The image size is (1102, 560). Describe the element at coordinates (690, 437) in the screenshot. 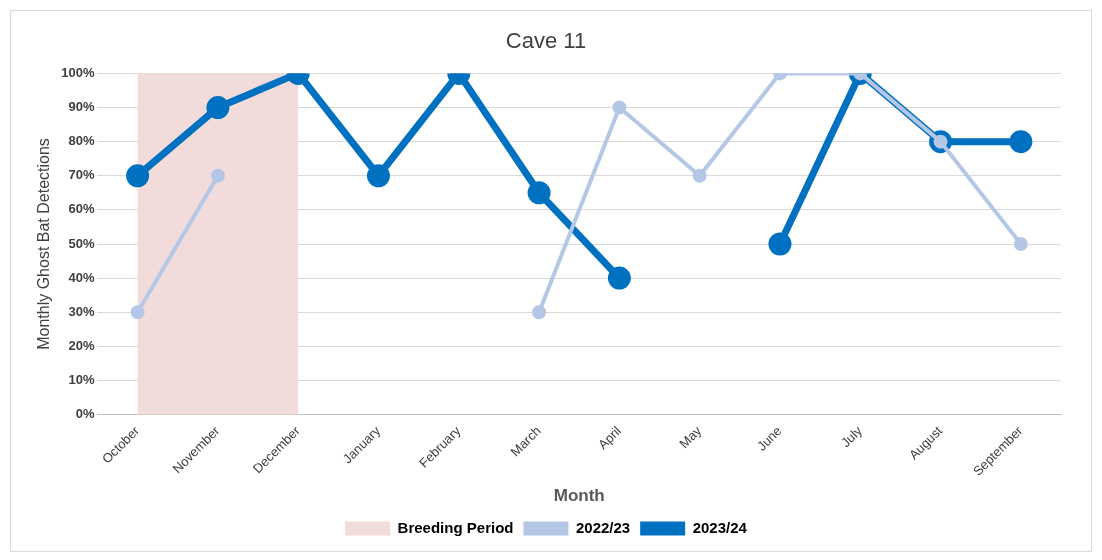

I see `x-tick-label: May` at that location.